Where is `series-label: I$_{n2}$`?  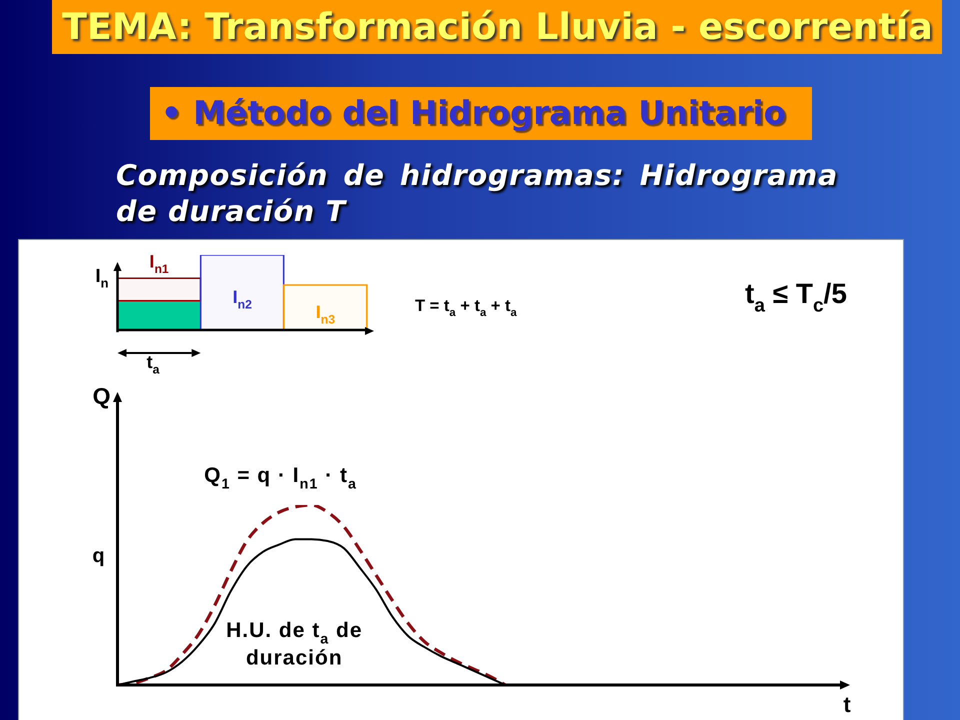 series-label: I$_{n2}$ is located at coordinates (242, 299).